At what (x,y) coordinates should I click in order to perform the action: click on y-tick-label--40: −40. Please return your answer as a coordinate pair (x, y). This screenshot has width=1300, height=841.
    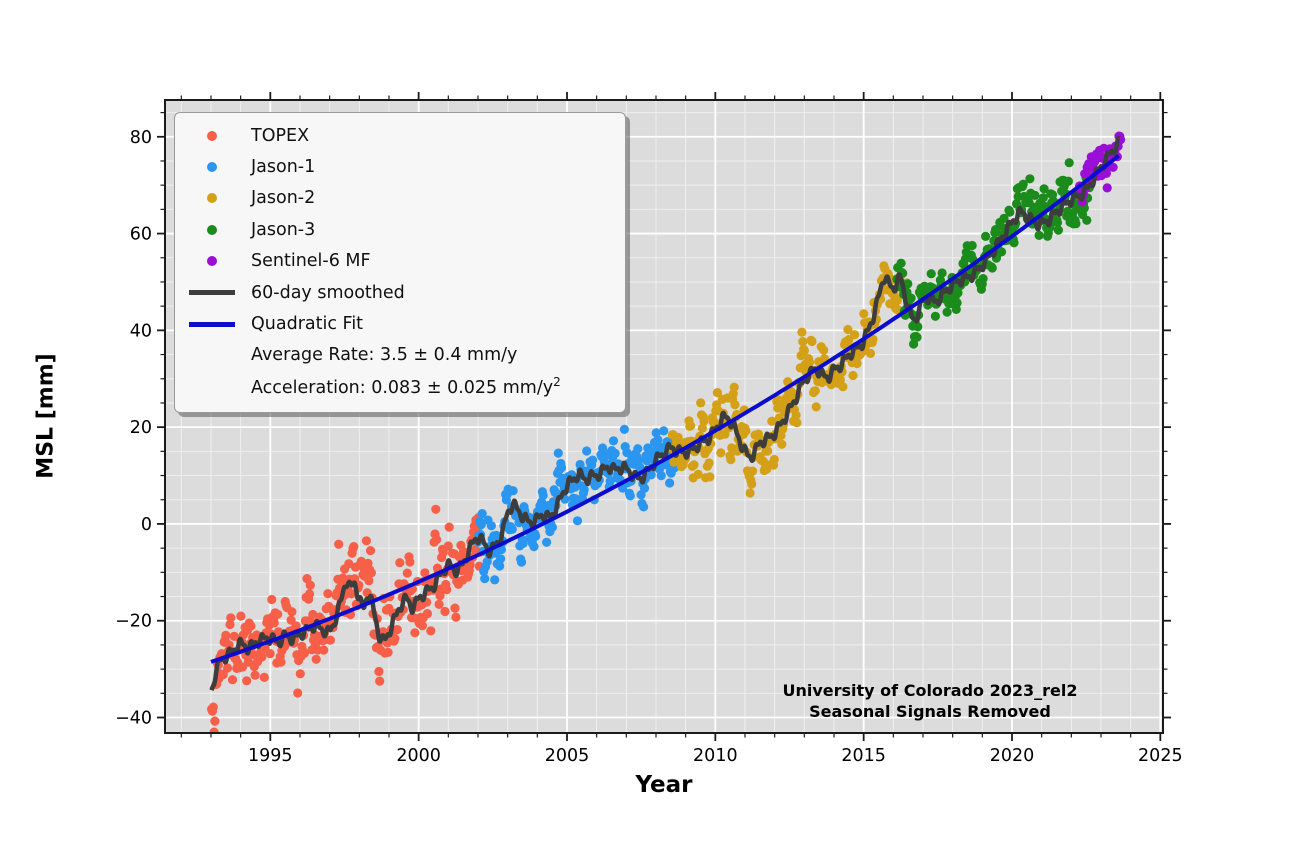
    Looking at the image, I should click on (133, 719).